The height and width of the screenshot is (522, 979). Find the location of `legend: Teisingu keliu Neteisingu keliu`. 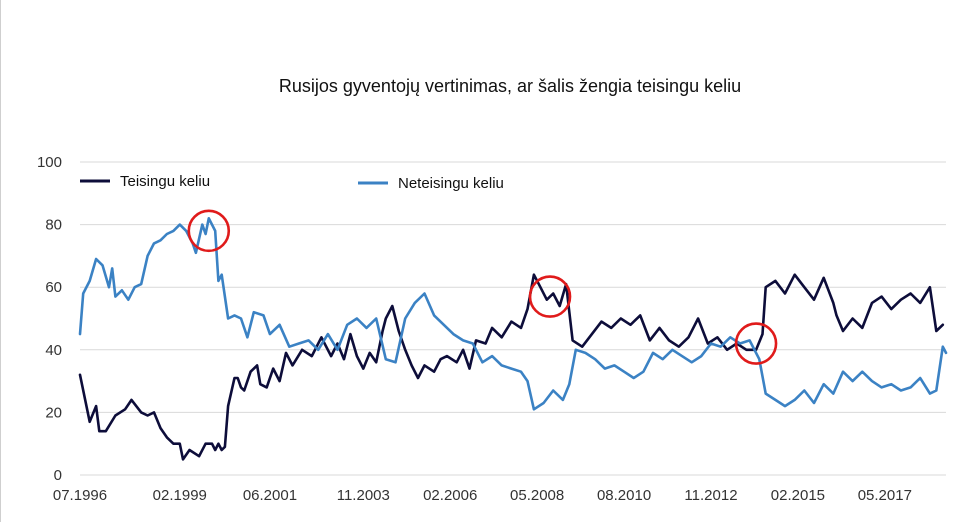

legend: Teisingu keliu Neteisingu keliu is located at coordinates (292, 182).